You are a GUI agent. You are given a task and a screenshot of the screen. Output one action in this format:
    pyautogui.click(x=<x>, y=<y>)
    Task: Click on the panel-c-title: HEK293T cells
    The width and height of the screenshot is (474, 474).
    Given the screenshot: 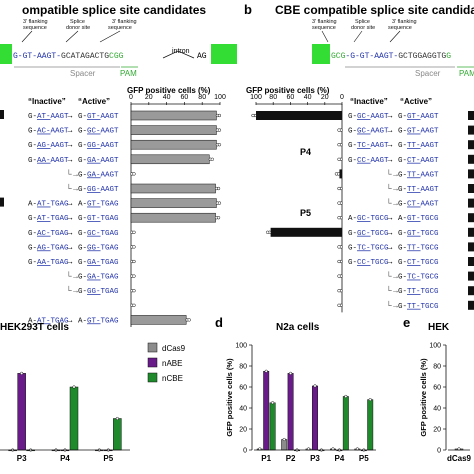 What is the action you would take?
    pyautogui.click(x=34, y=327)
    